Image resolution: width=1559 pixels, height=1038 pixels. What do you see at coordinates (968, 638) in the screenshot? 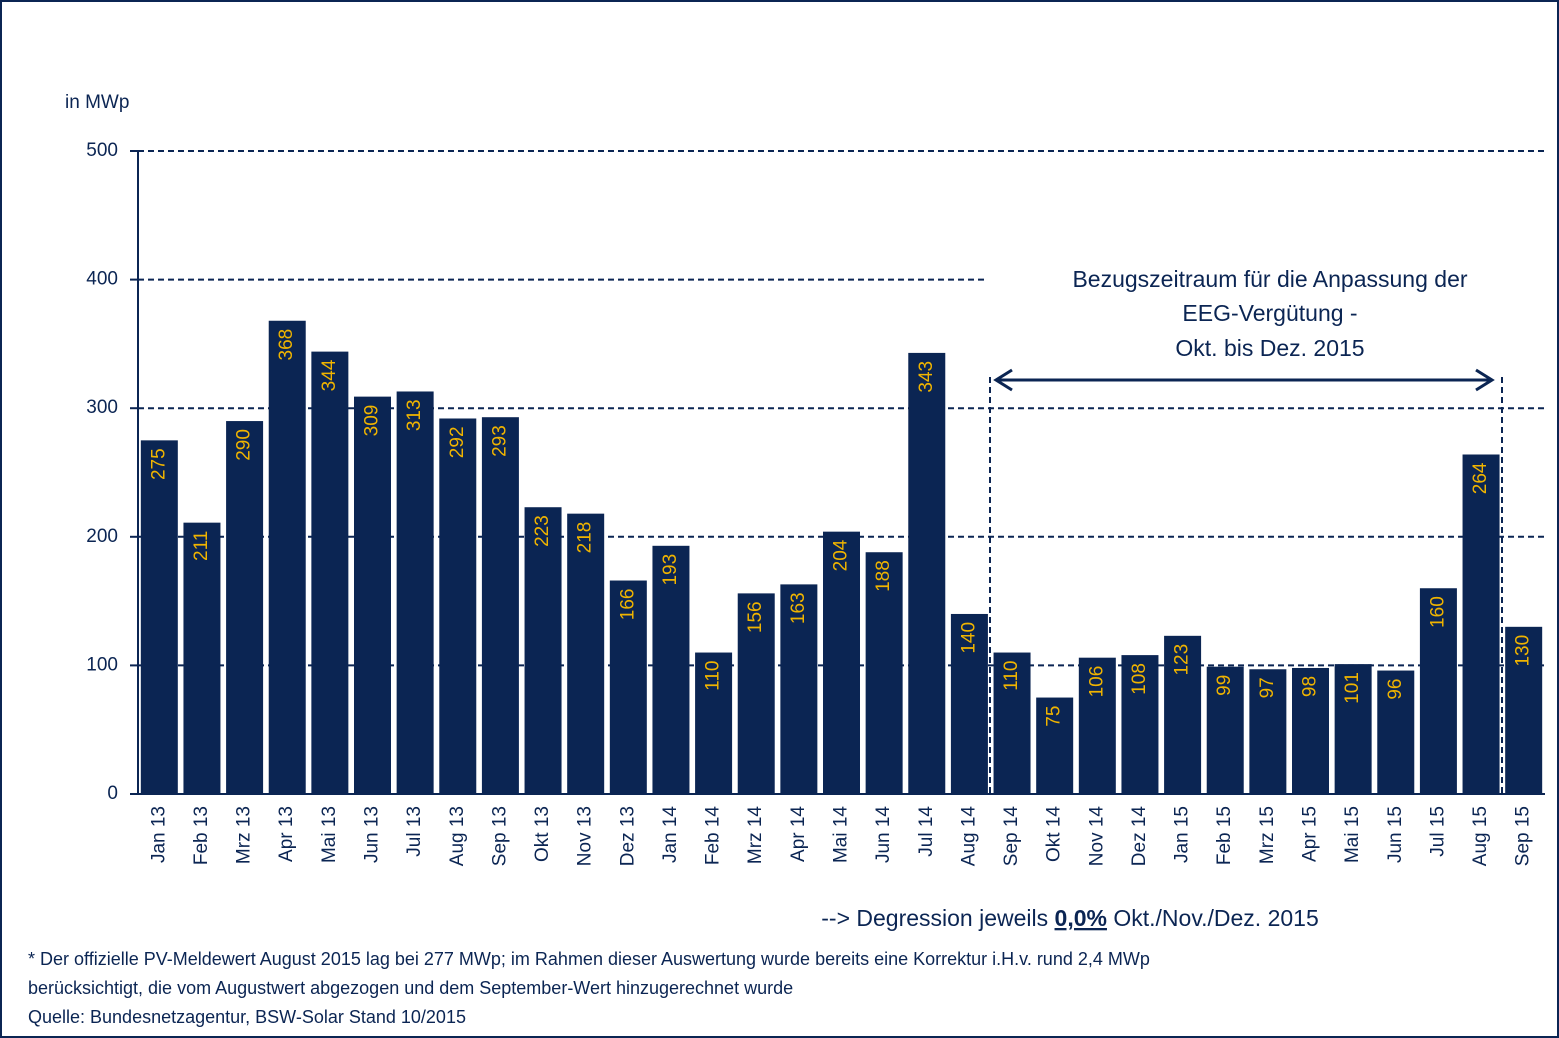
I see `value-label: 140` at bounding box center [968, 638].